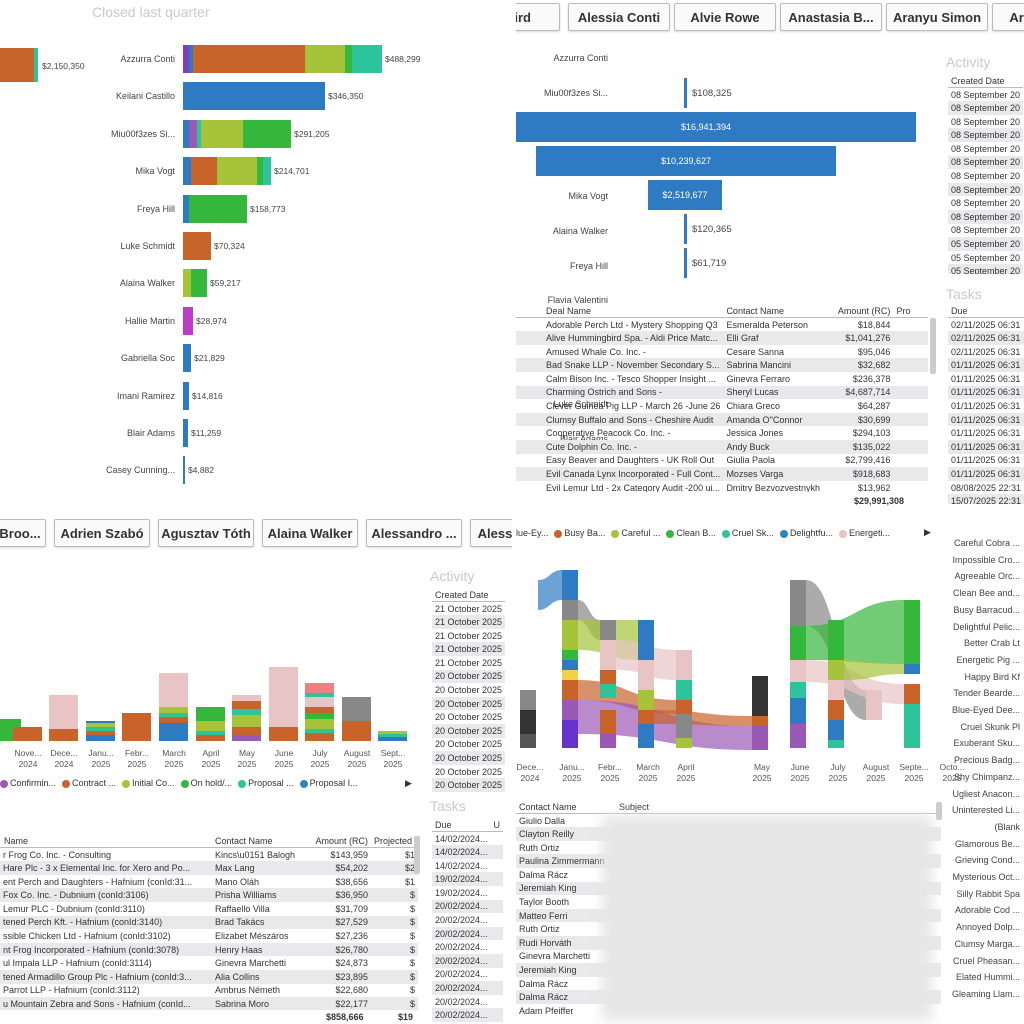 This screenshot has height=1024, width=1024. Describe the element at coordinates (986, 338) in the screenshot. I see `task-due: 02/11/2025 06:31` at that location.